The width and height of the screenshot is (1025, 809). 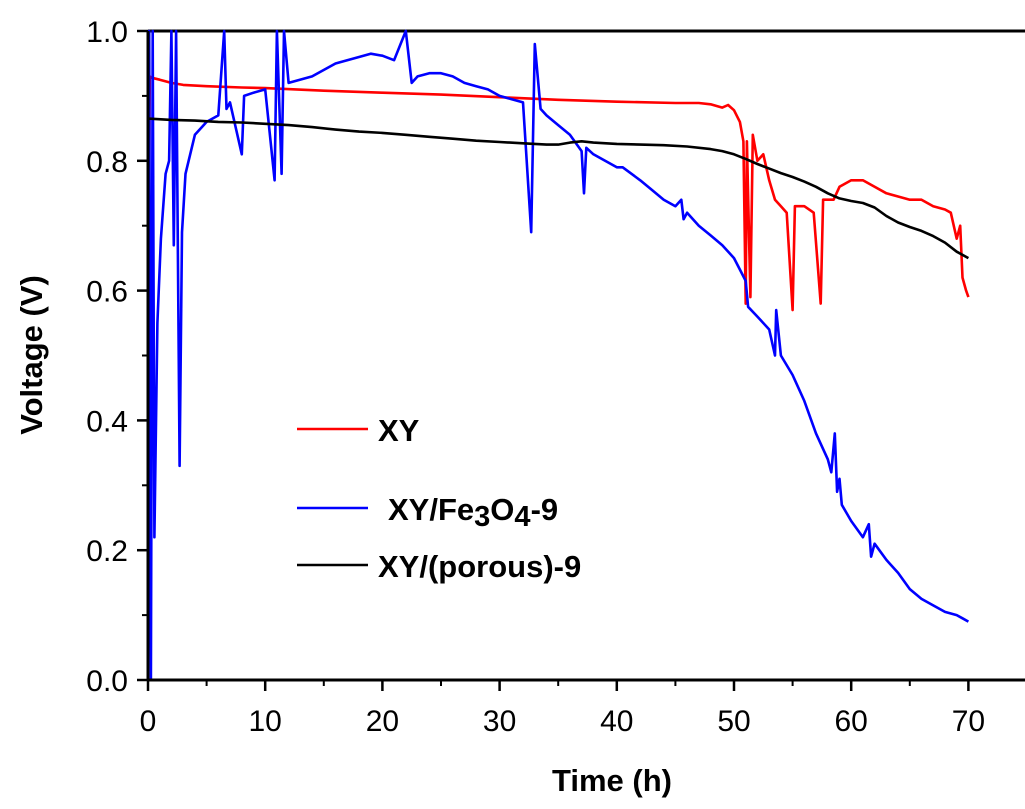 I want to click on x-tick-label: 20, so click(x=382, y=721).